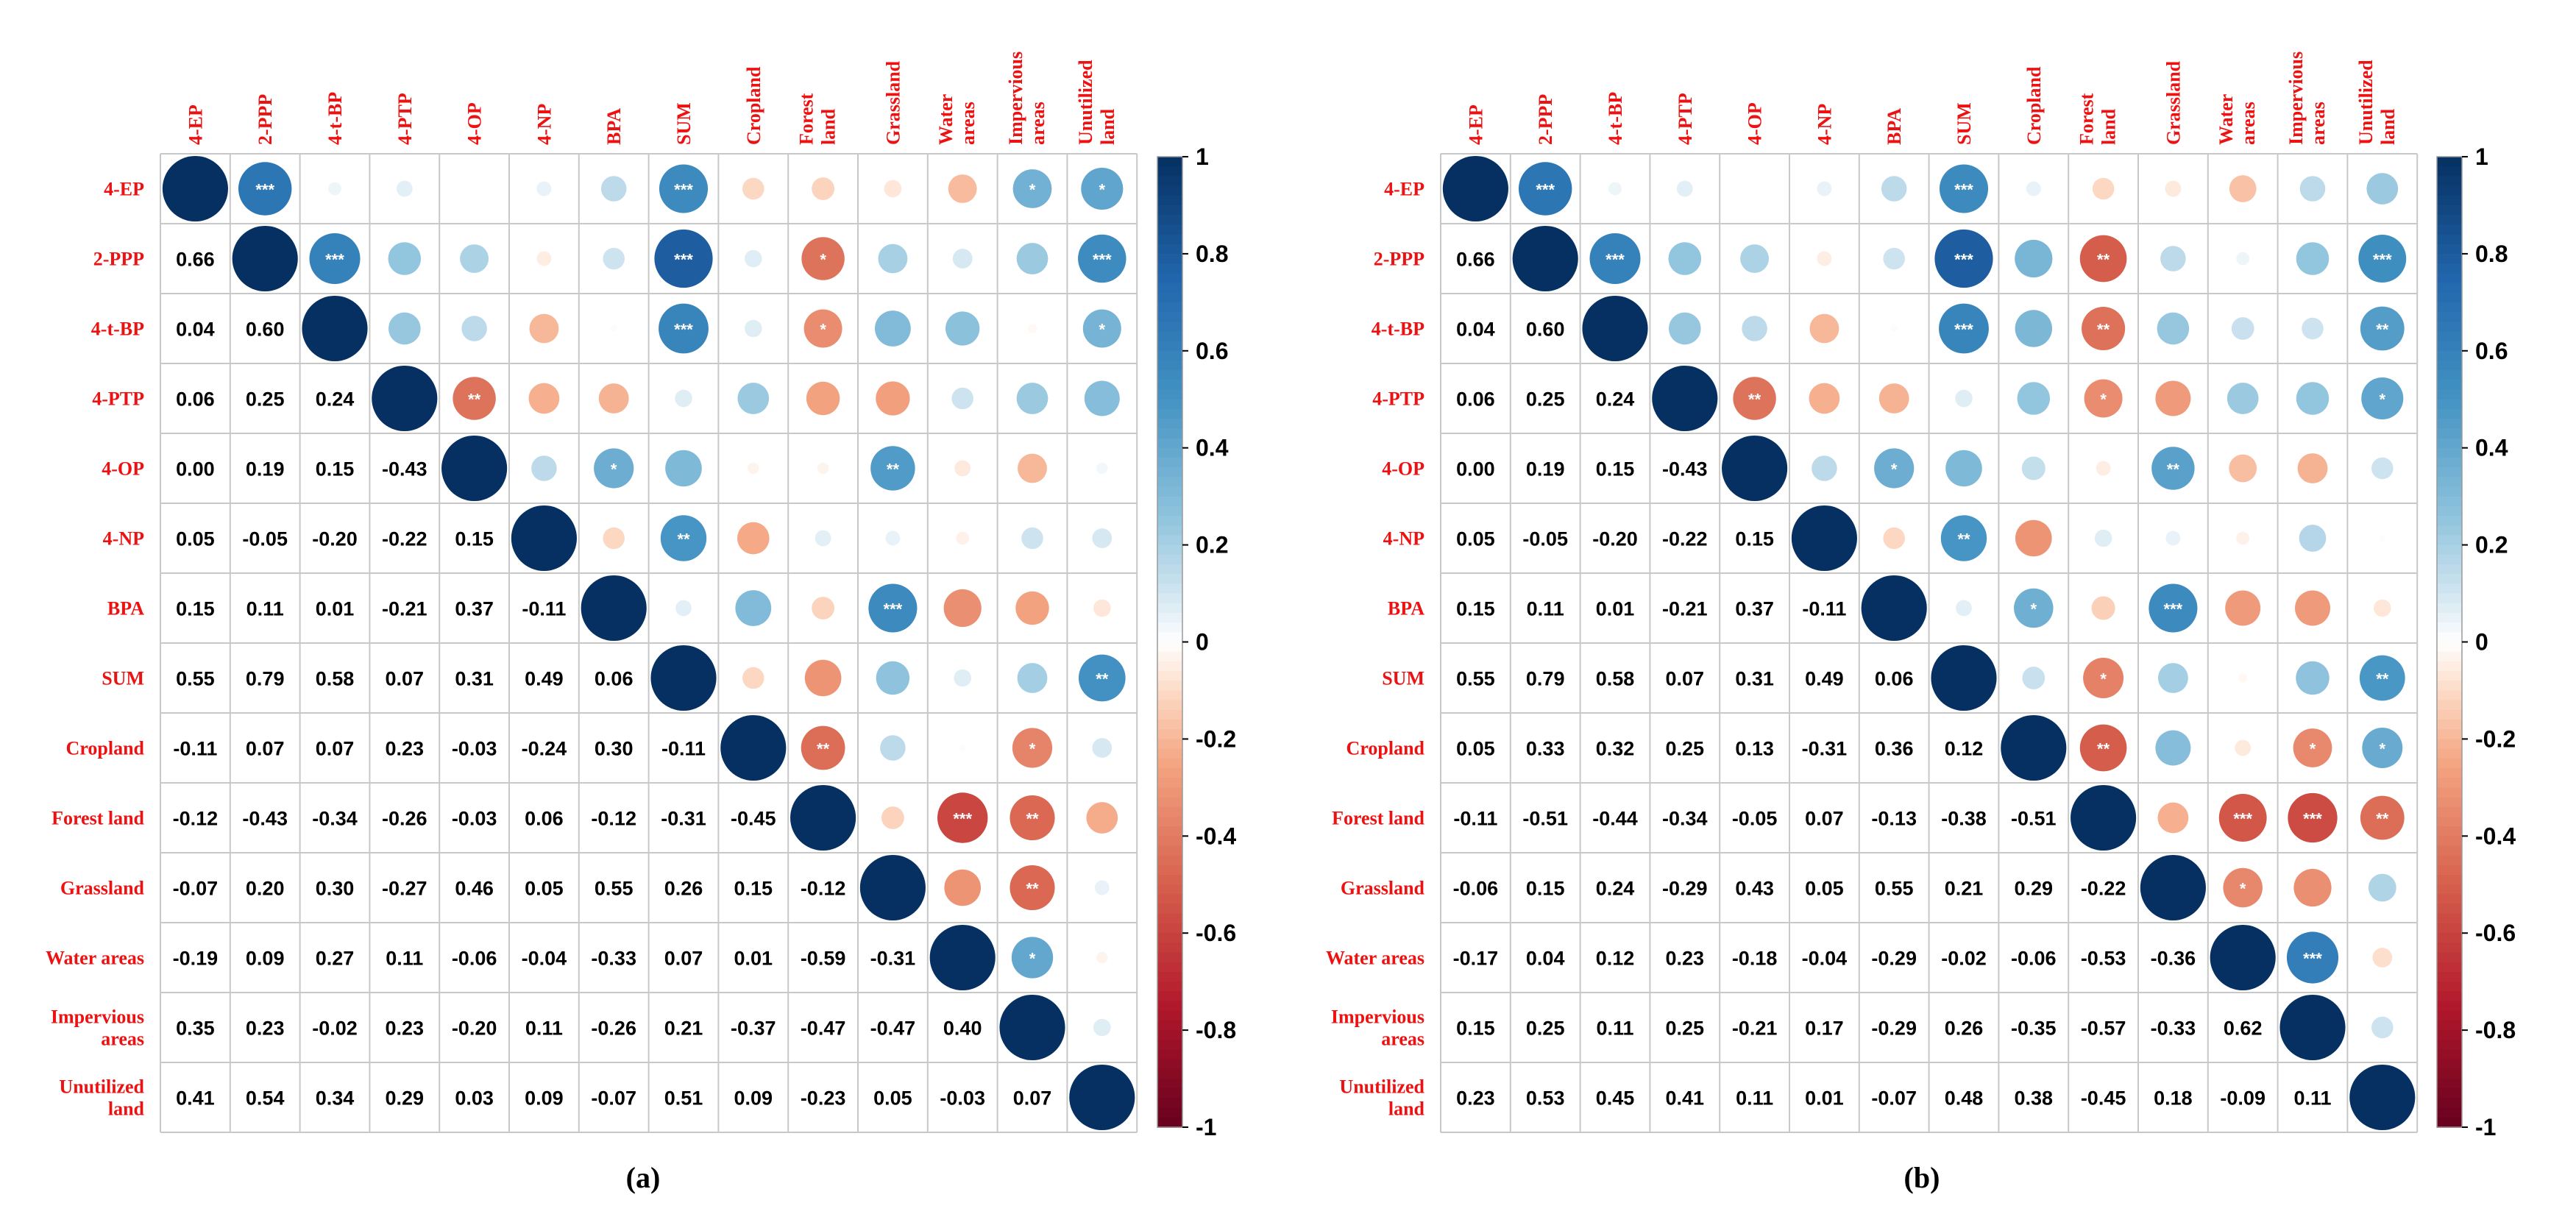 This screenshot has width=2576, height=1214. Describe the element at coordinates (1545, 120) in the screenshot. I see `column-label: 2-PPP` at that location.